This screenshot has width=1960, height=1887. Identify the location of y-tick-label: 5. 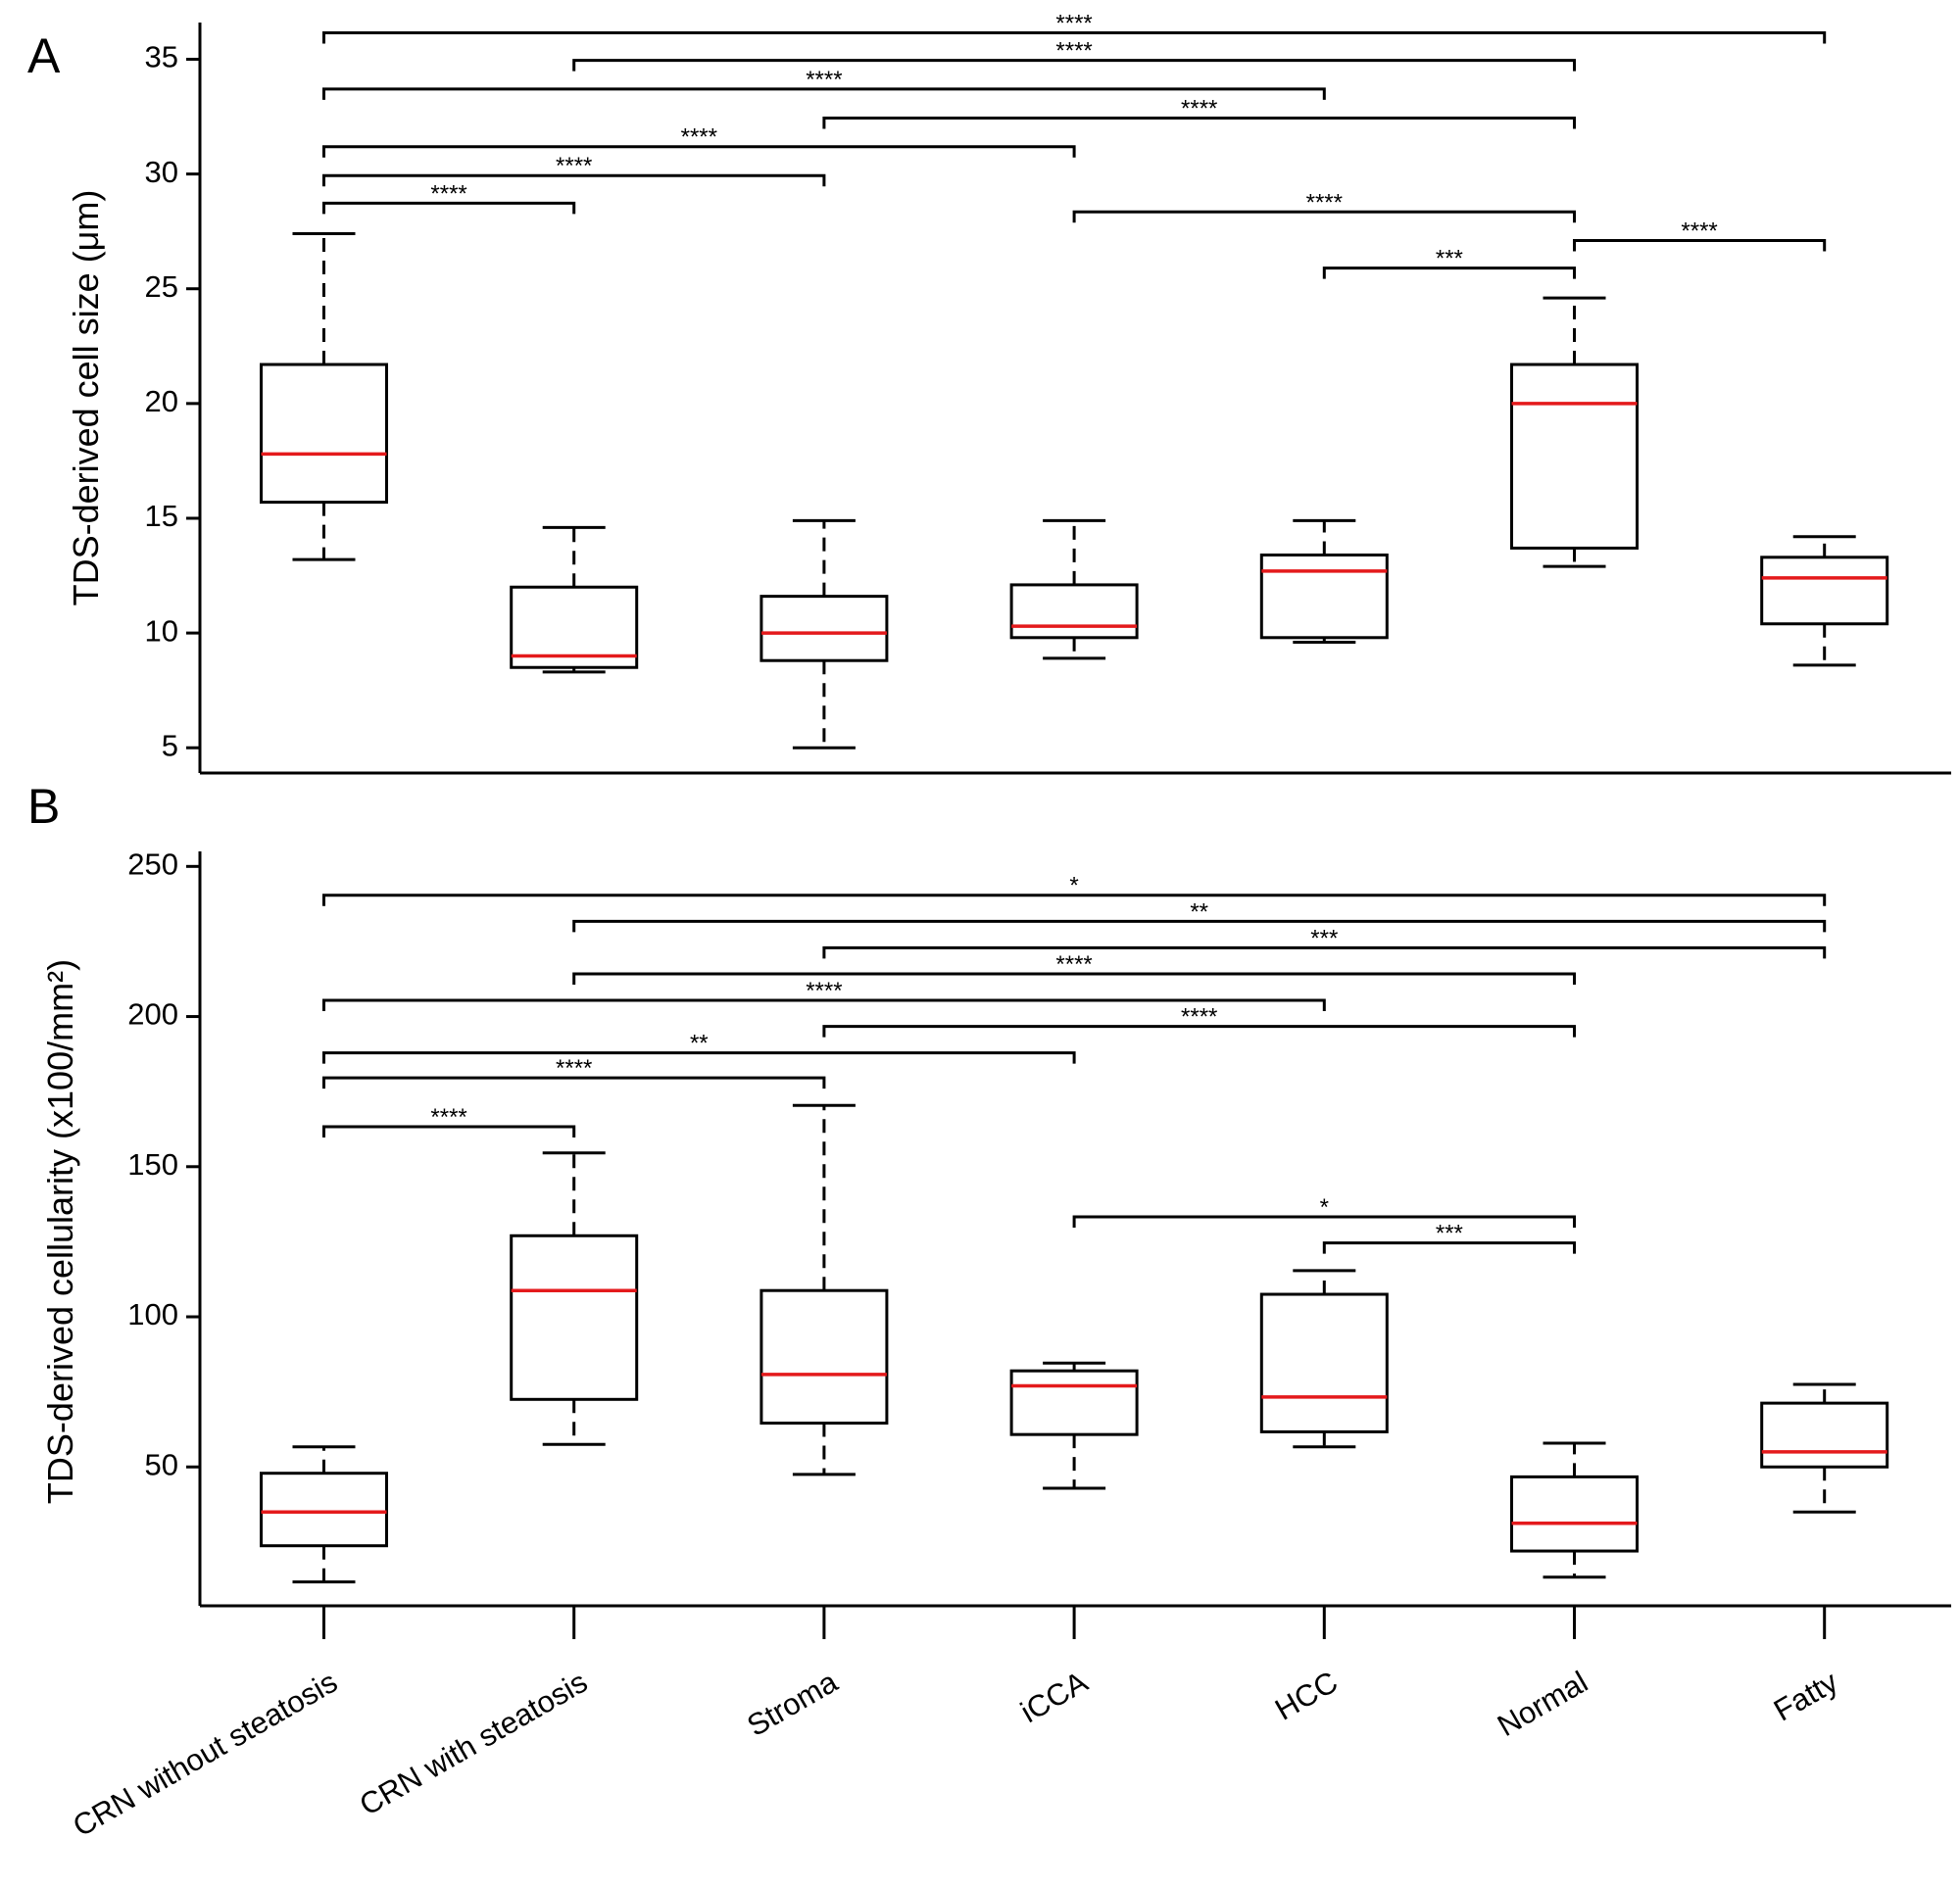
(170, 745).